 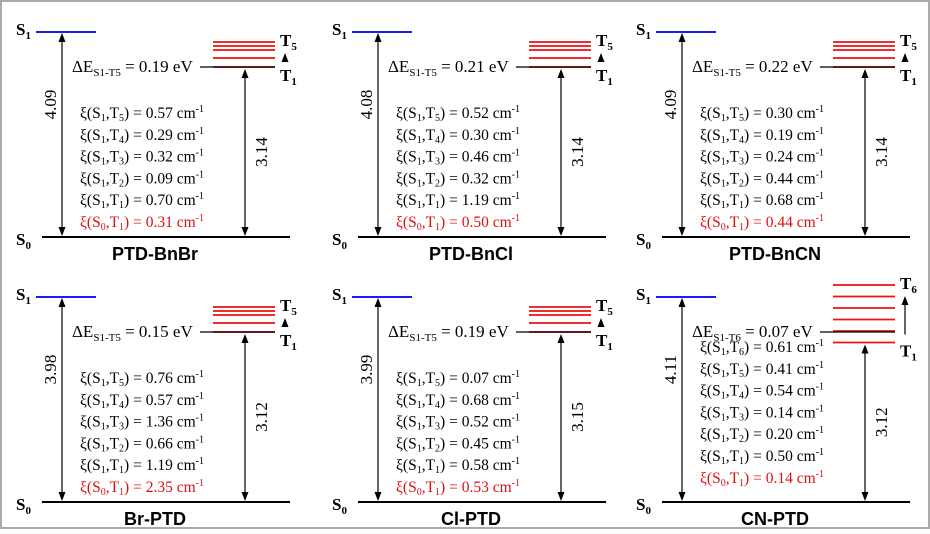 I want to click on soc-value: ξ(S1,T2) = 0.44 cm-1, so click(x=762, y=179).